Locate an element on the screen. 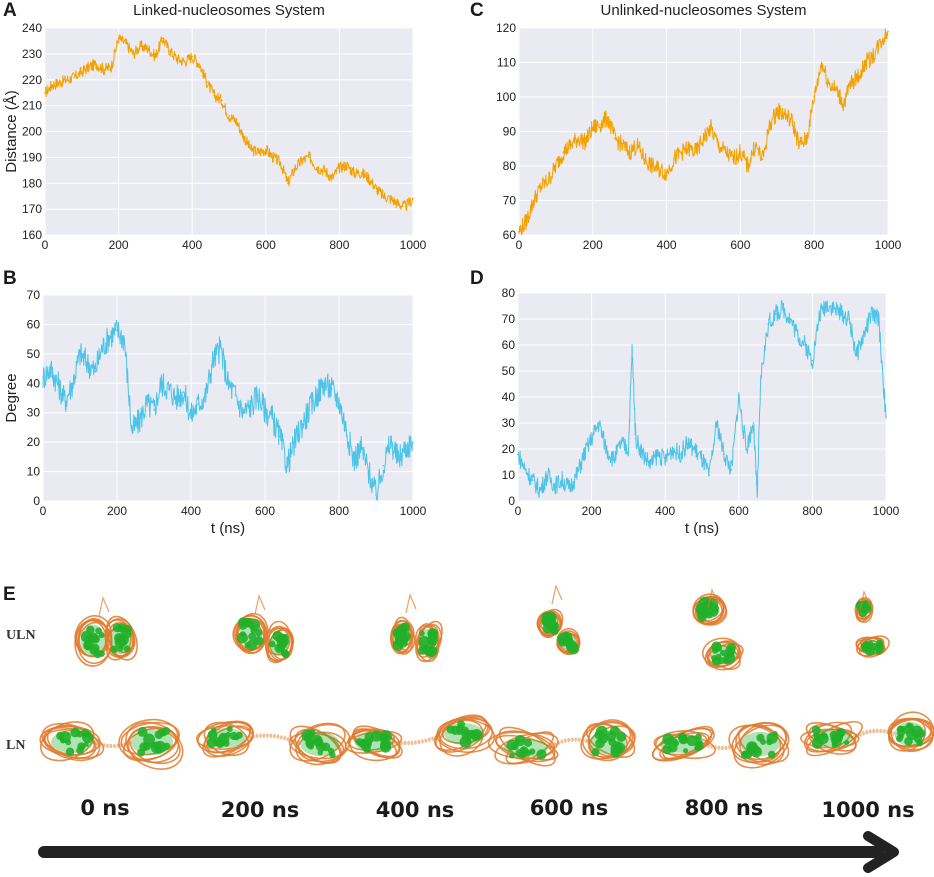 Image resolution: width=934 pixels, height=877 pixels. y-tick-label: 230 is located at coordinates (32, 54).